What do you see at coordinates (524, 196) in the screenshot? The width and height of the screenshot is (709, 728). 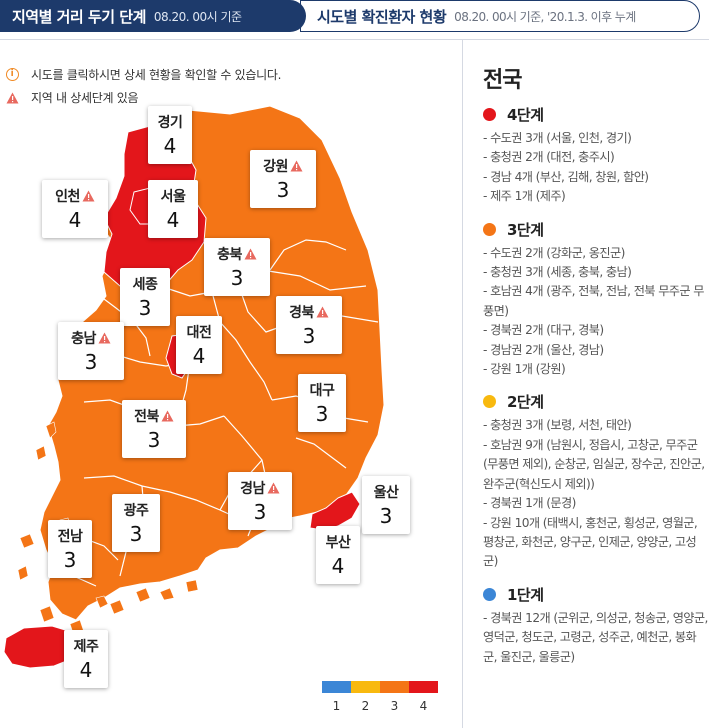 I see `list-item: - 제주 1개 (제주)` at bounding box center [524, 196].